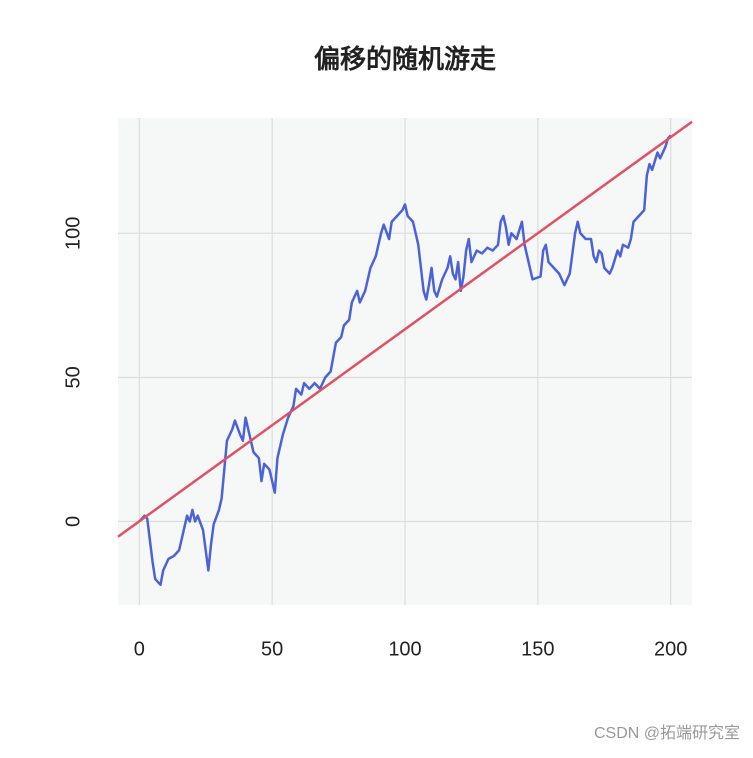  What do you see at coordinates (139, 649) in the screenshot?
I see `x-tick-label: 0` at bounding box center [139, 649].